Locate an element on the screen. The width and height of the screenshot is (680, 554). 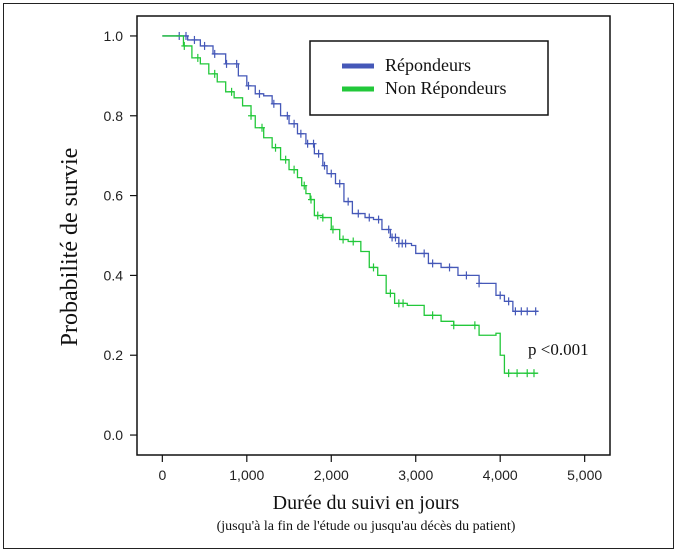
y-tick-label: 0.0 is located at coordinates (114, 435).